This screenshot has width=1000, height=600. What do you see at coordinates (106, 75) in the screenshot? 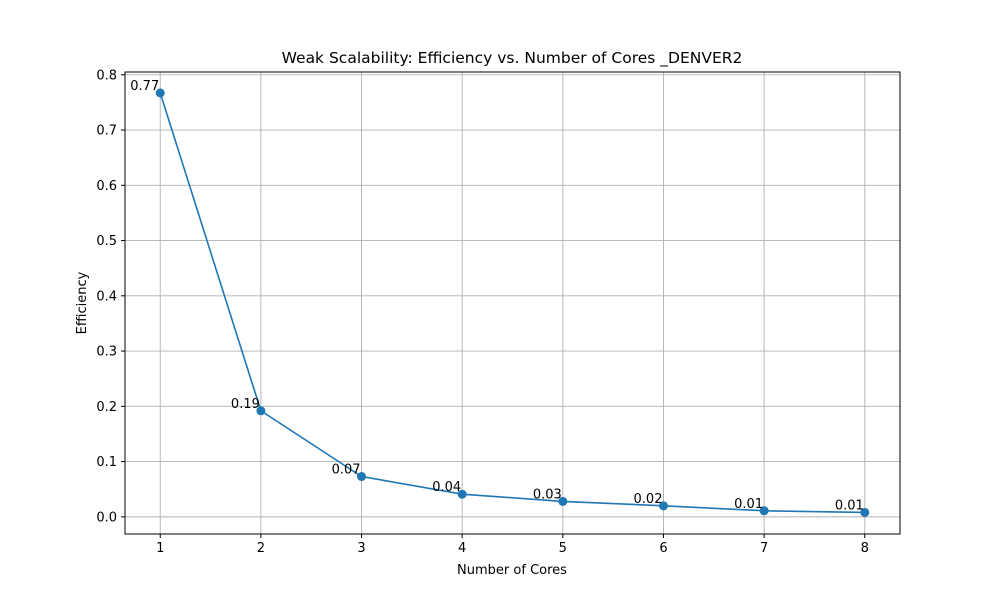
I see `y-tick-label: 0.8` at bounding box center [106, 75].